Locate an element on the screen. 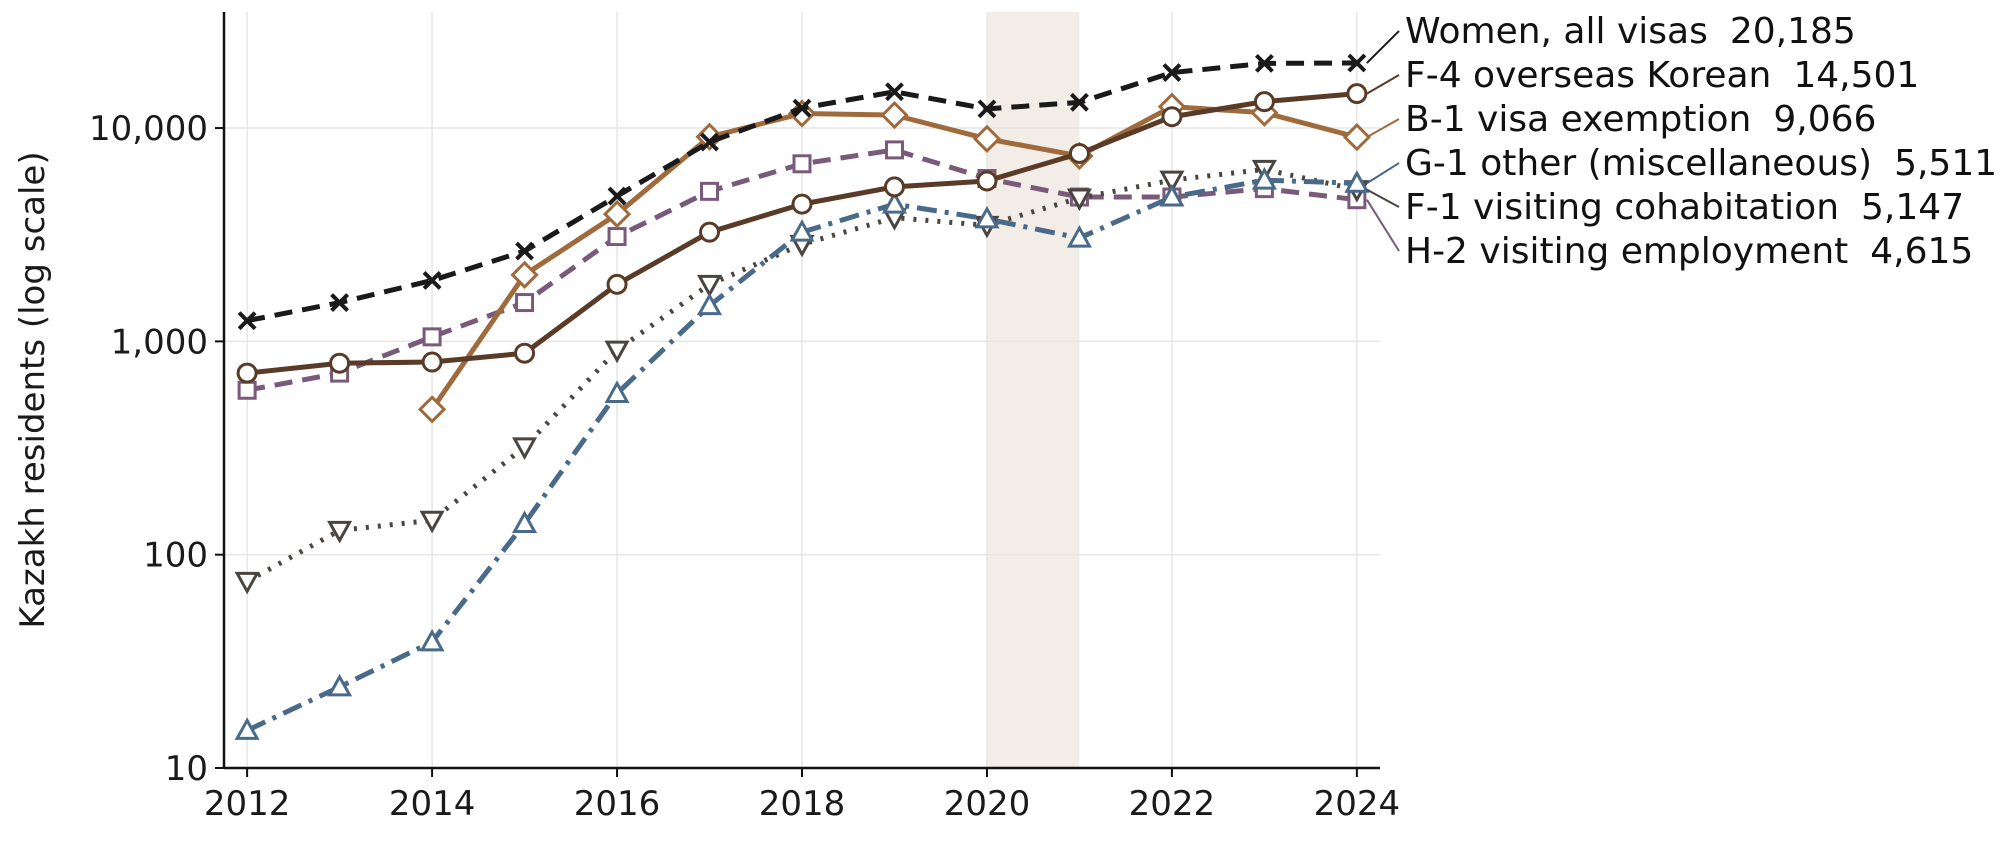  series-end-value: 5,147 is located at coordinates (1912, 207).